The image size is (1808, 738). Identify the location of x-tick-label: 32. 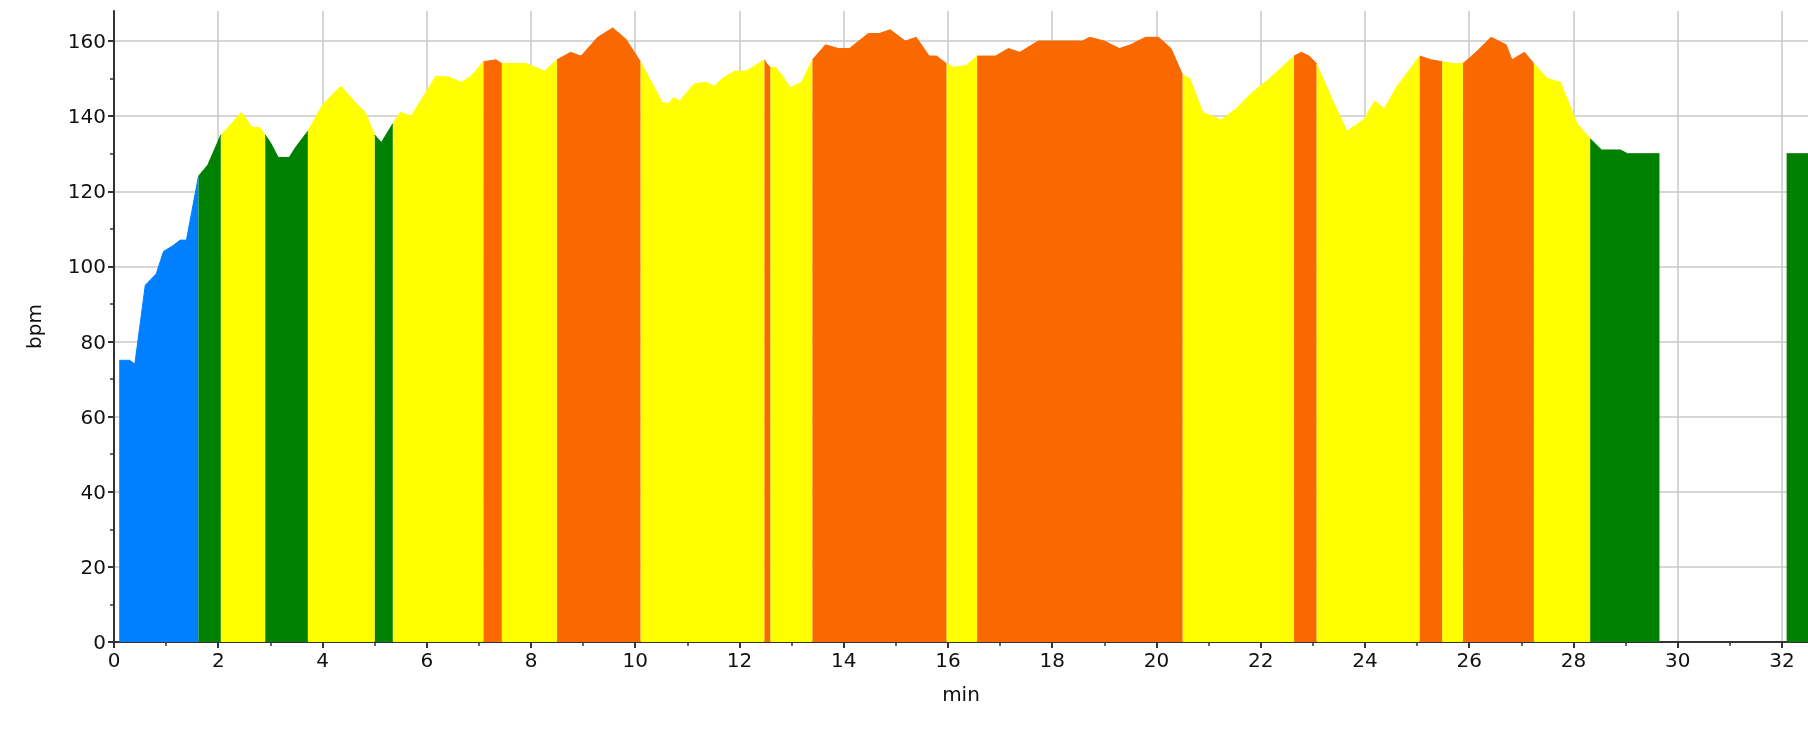
(1782, 660).